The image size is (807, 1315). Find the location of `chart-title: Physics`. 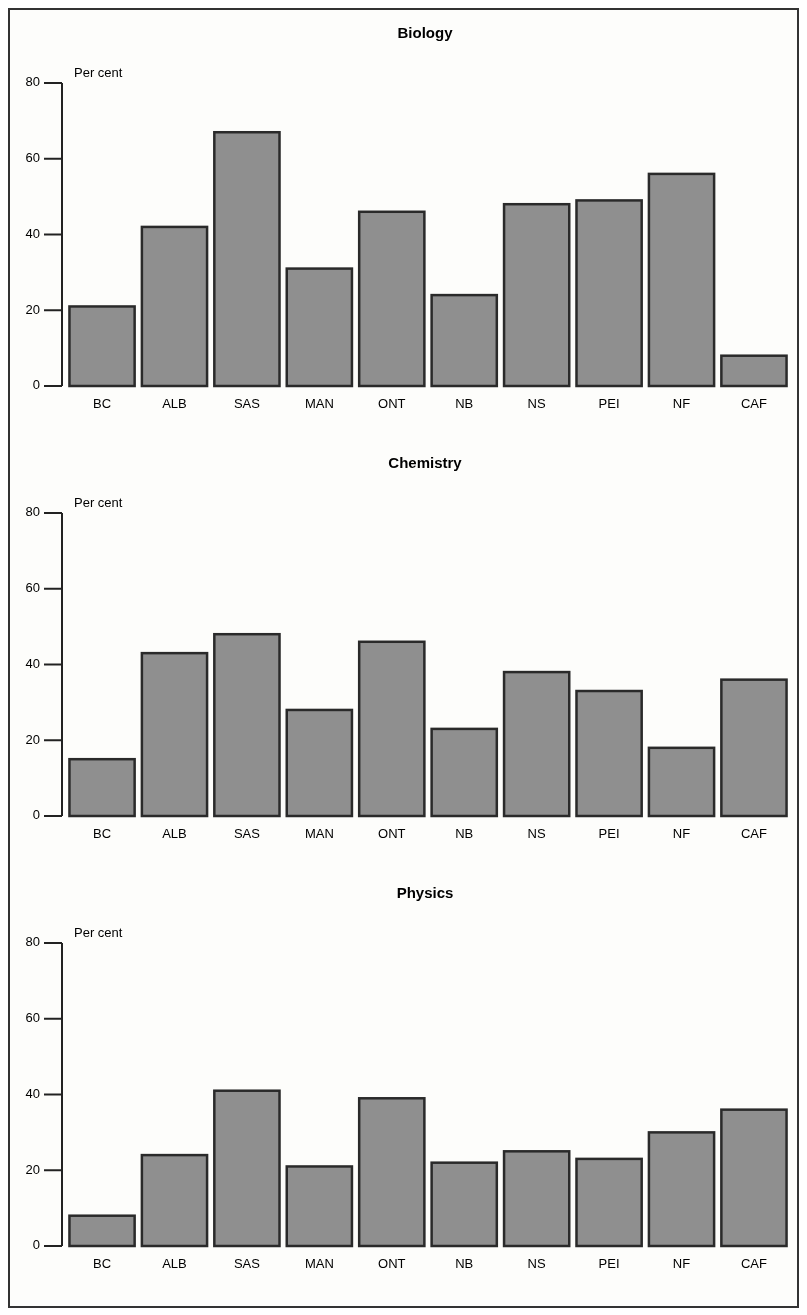

chart-title: Physics is located at coordinates (425, 892).